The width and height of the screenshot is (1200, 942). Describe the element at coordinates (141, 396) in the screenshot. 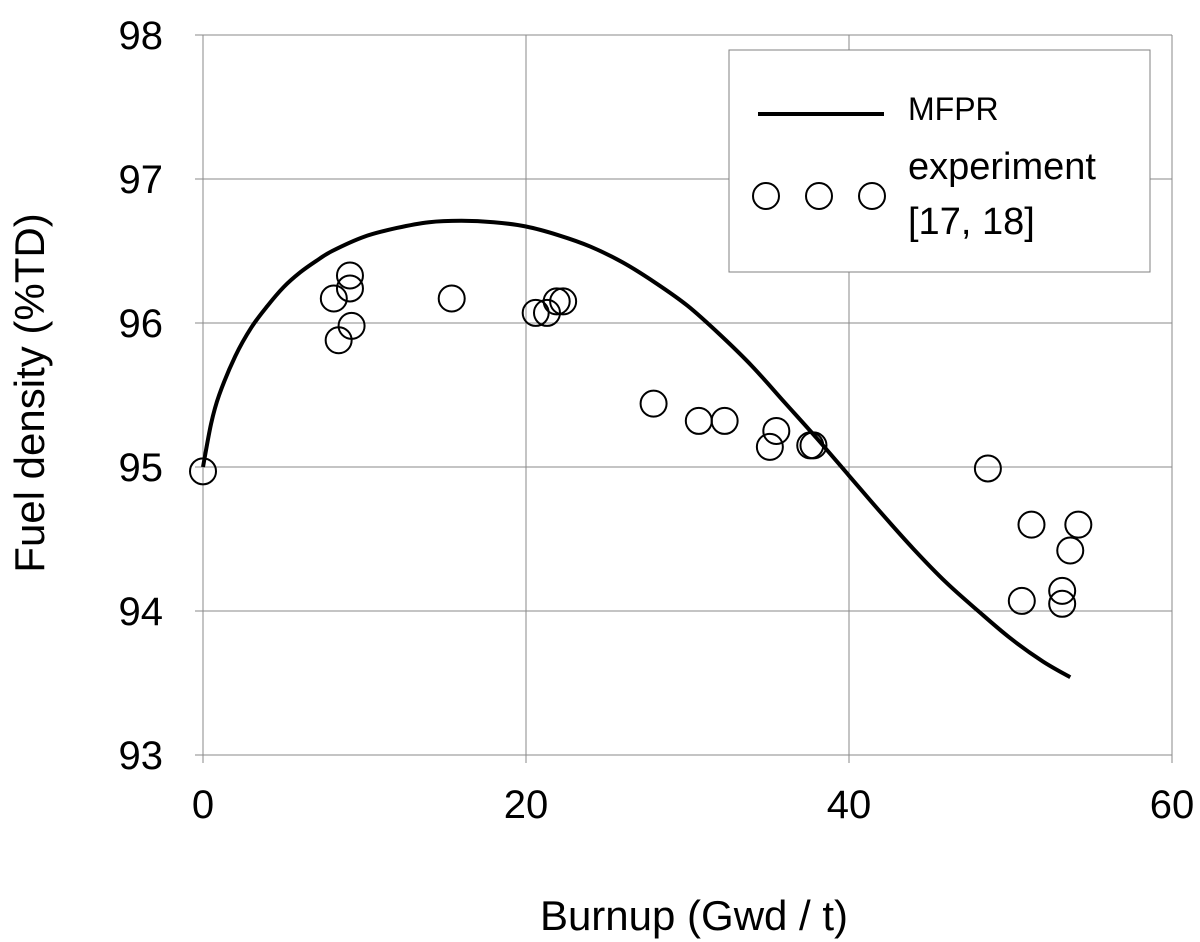

I see `y-tick-labels: 93 94 95 96 97 98` at that location.